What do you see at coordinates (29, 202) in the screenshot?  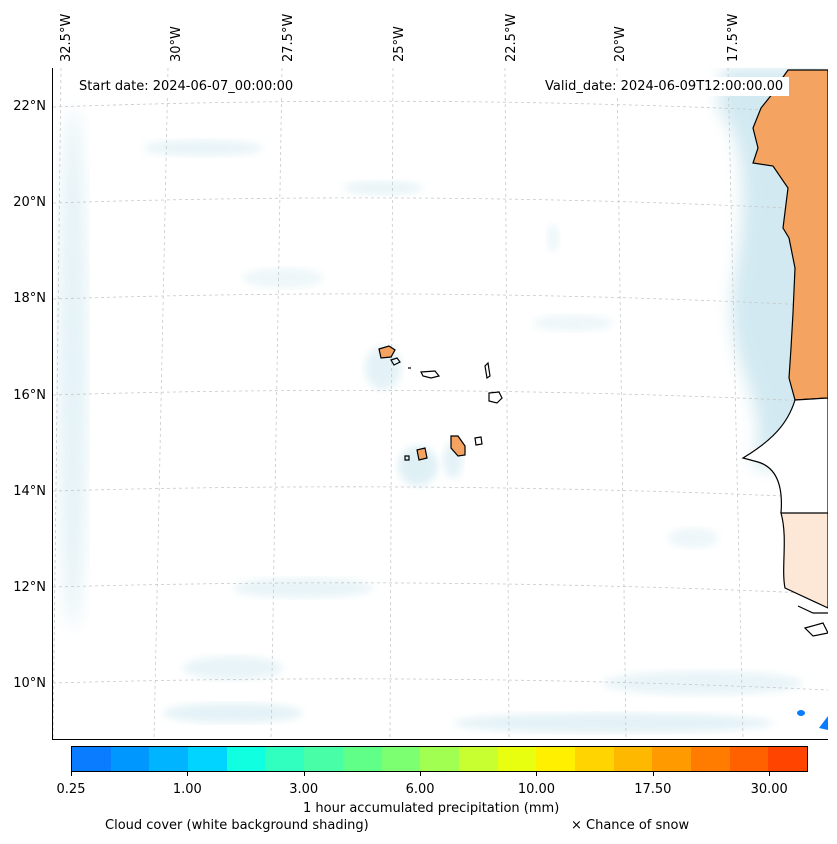 I see `lat-label: 20°N` at bounding box center [29, 202].